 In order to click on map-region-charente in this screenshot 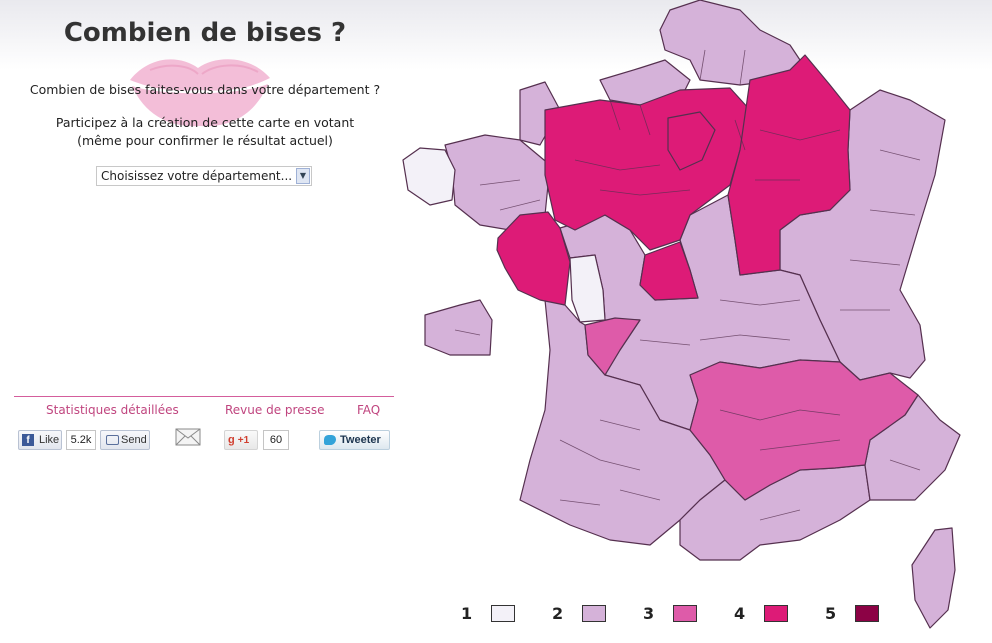, I will do `click(612, 346)`.